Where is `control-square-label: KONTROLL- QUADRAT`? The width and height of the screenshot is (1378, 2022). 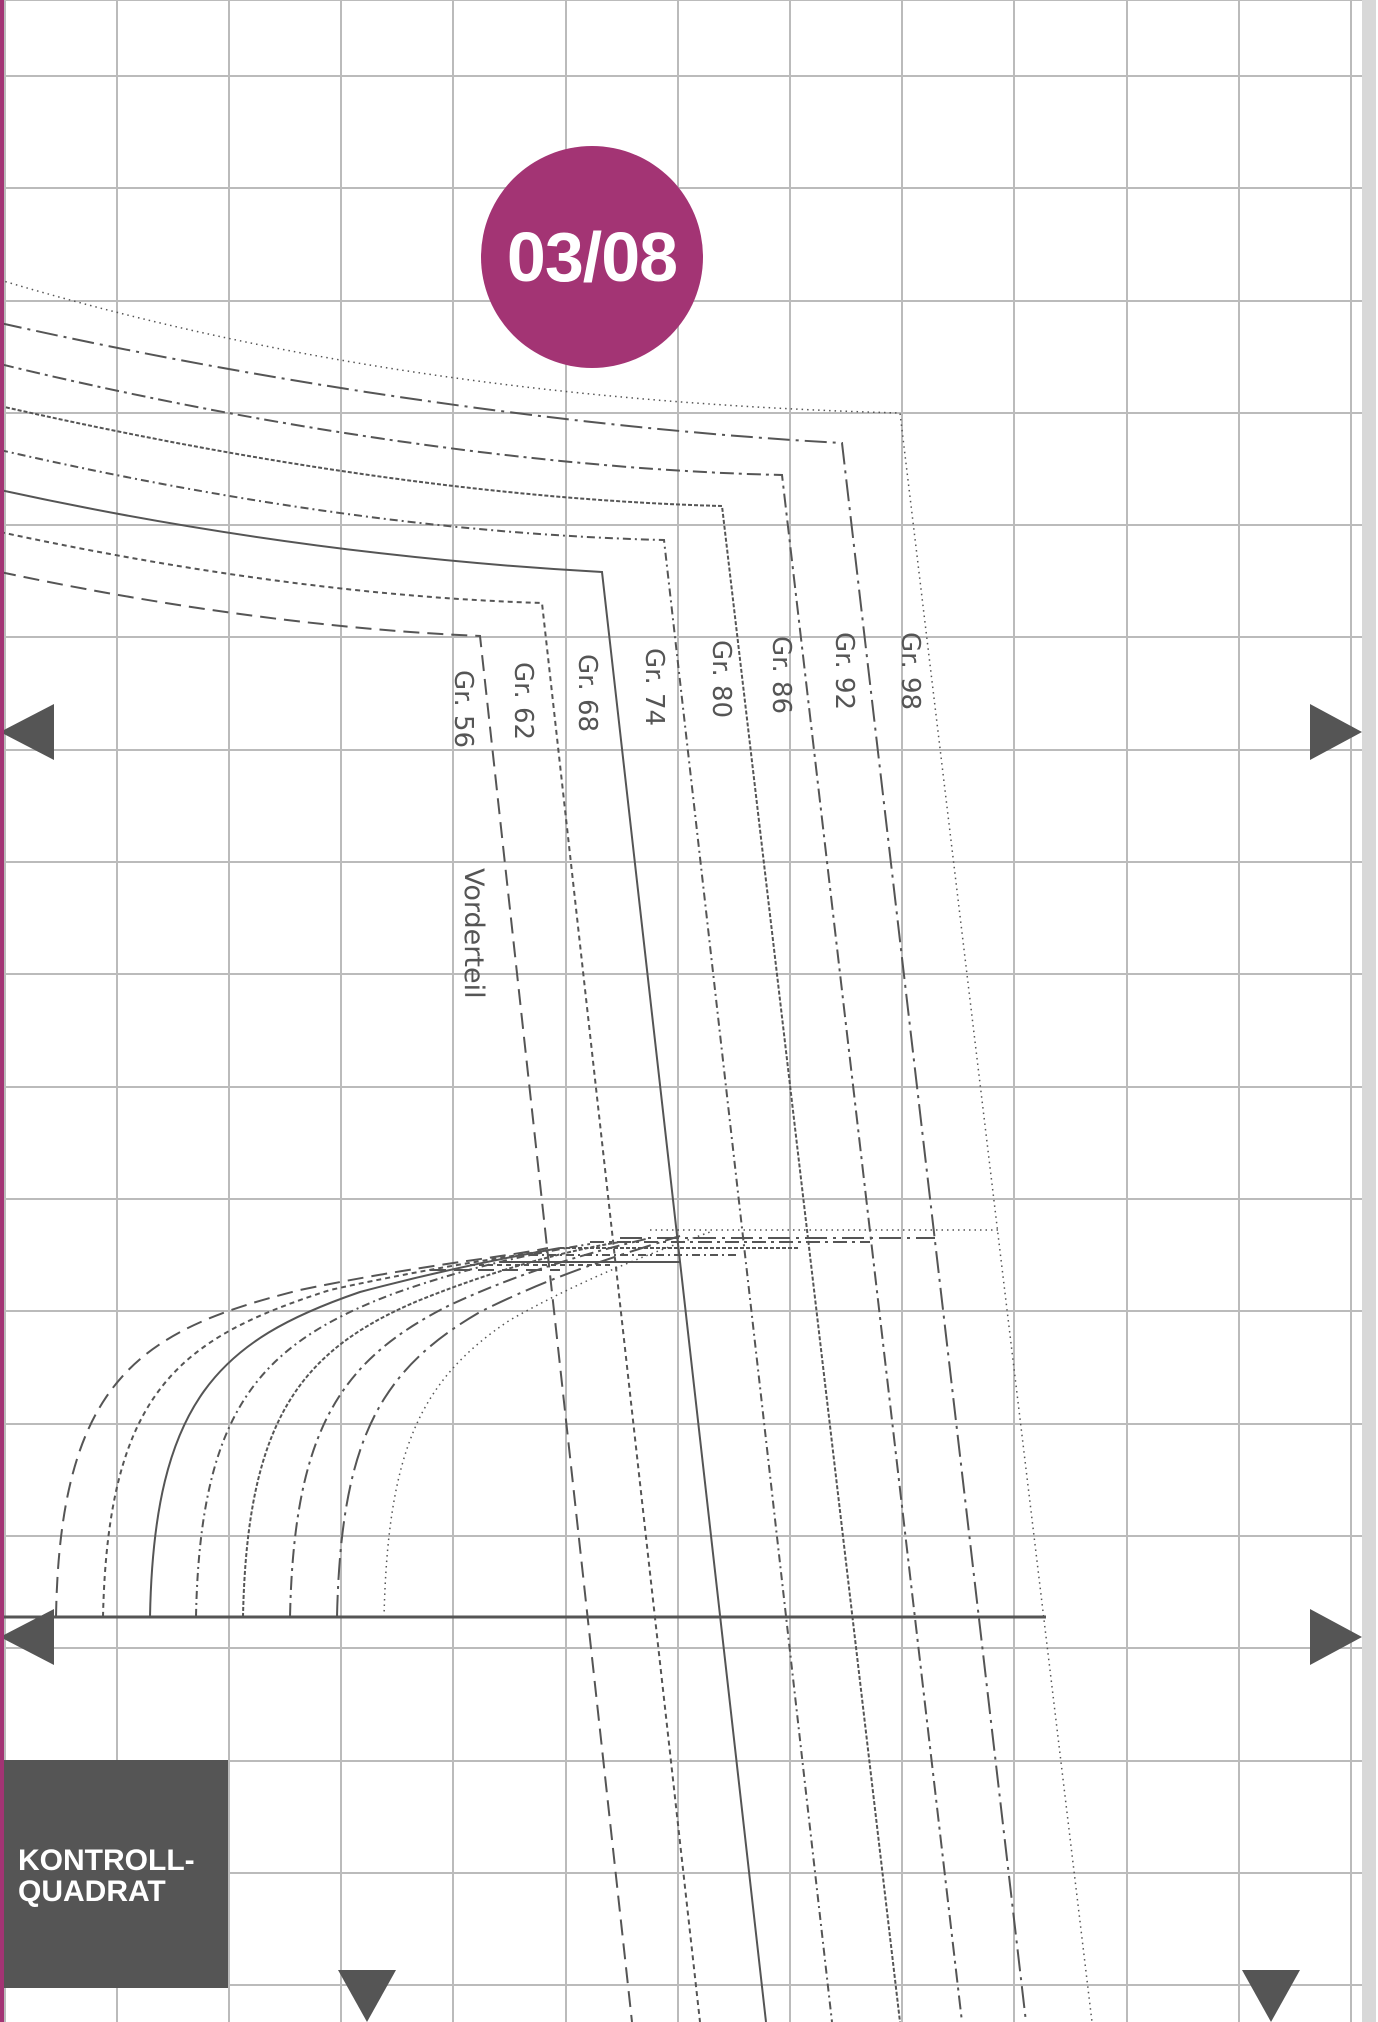
control-square-label: KONTROLL- QUADRAT is located at coordinates (106, 1876).